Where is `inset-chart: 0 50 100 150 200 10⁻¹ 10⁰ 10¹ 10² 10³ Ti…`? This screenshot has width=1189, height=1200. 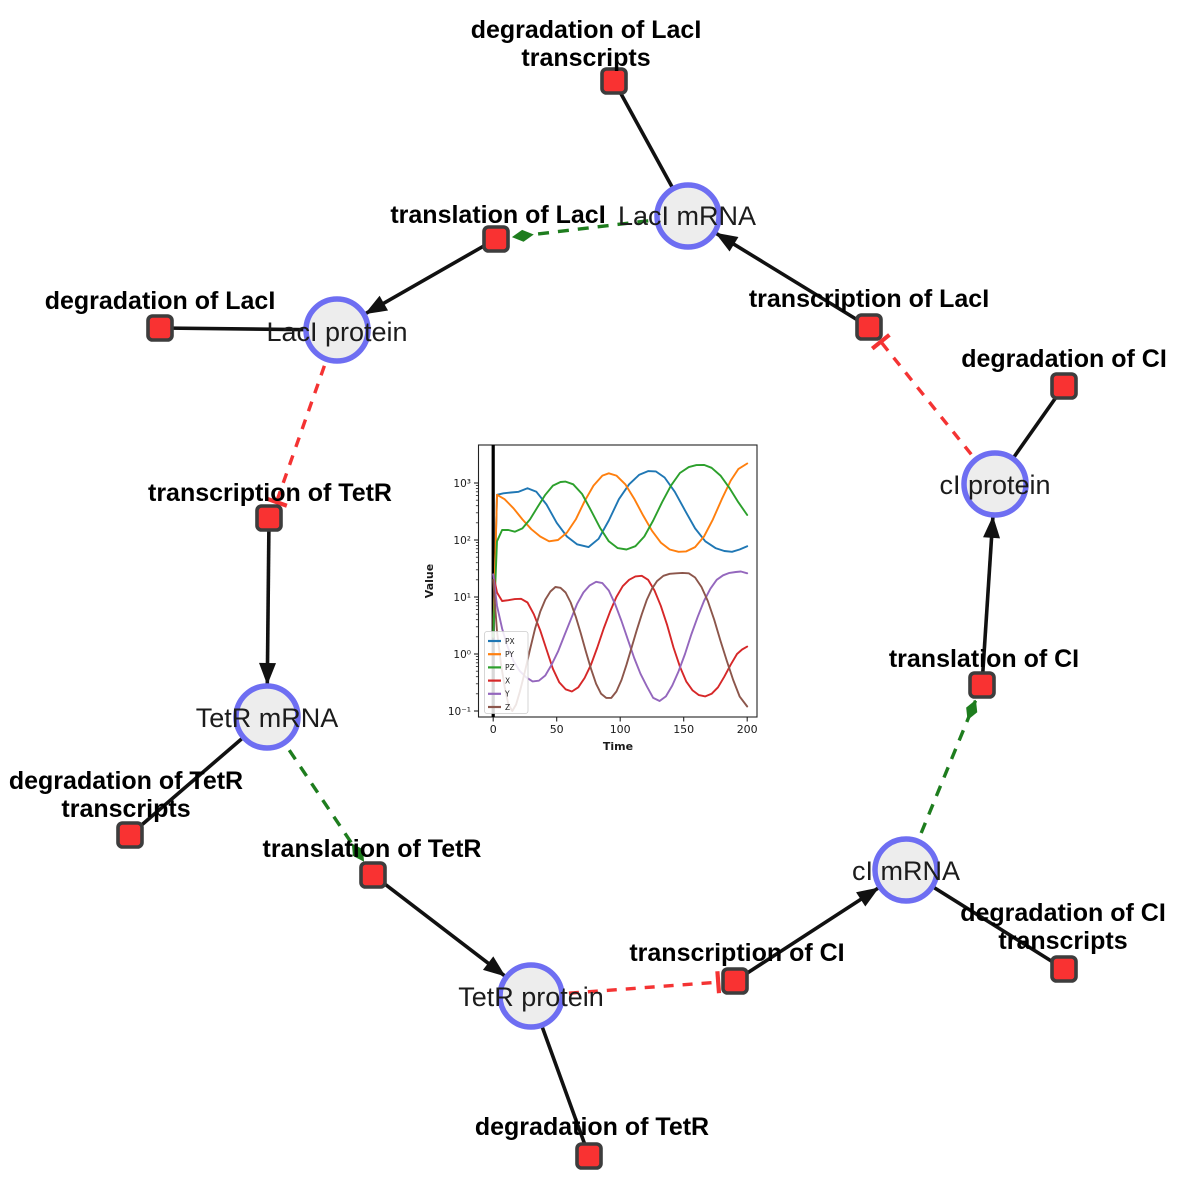
inset-chart: 0 50 100 150 200 10⁻¹ 10⁰ 10¹ 10² 10³ Ti… is located at coordinates (590, 598).